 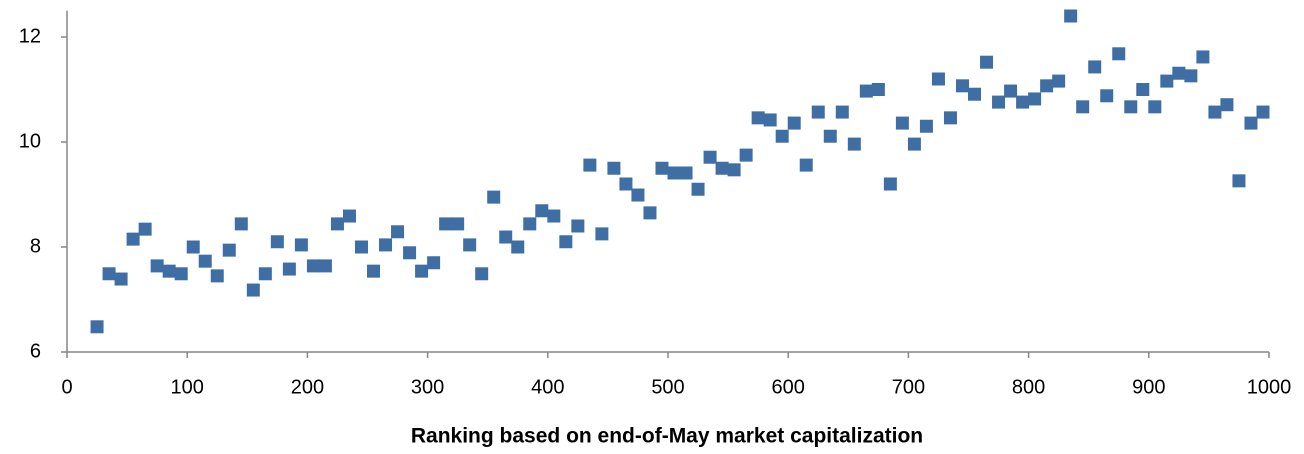 I want to click on x-tick-label: 500, so click(x=667, y=387).